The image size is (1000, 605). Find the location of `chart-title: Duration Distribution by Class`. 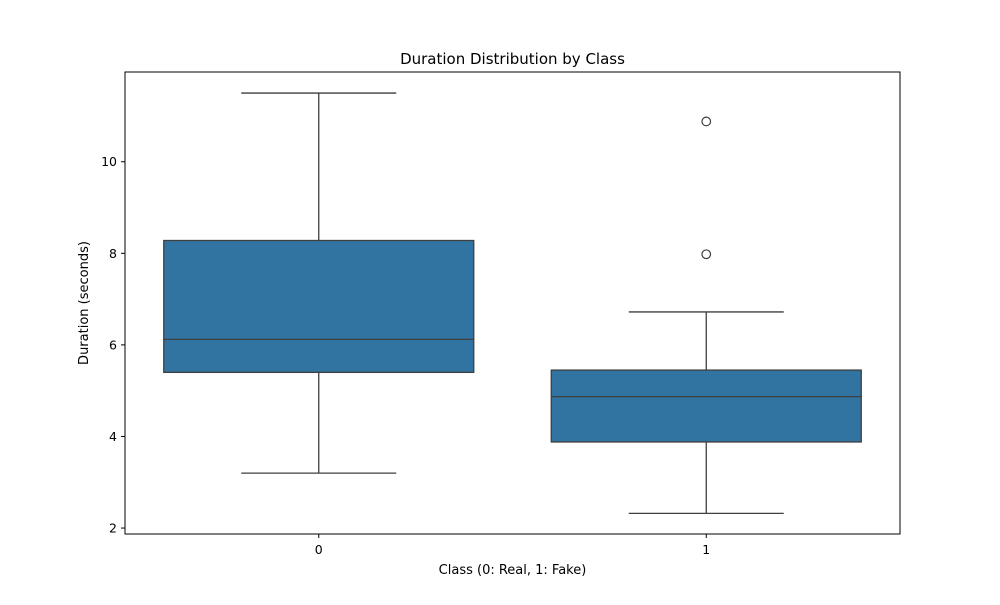

chart-title: Duration Distribution by Class is located at coordinates (512, 59).